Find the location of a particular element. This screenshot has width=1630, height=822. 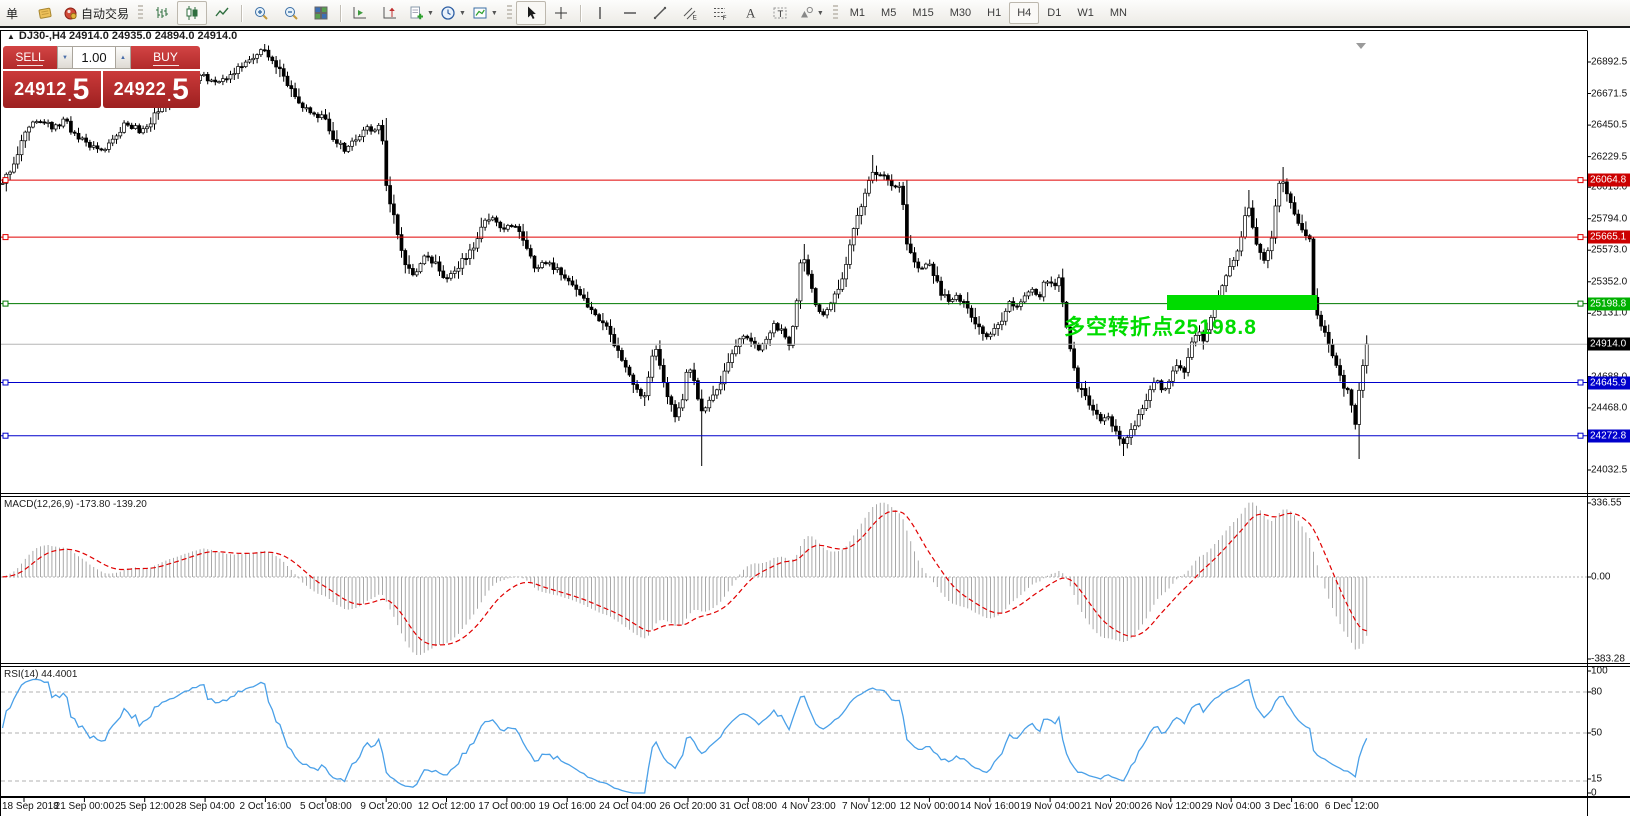

timeframe-M30-button: M30 is located at coordinates (960, 13).